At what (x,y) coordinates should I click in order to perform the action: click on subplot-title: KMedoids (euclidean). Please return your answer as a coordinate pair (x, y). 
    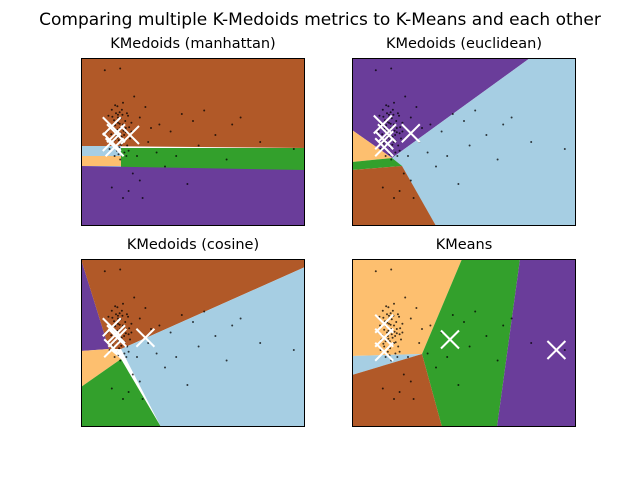
    Looking at the image, I should click on (464, 44).